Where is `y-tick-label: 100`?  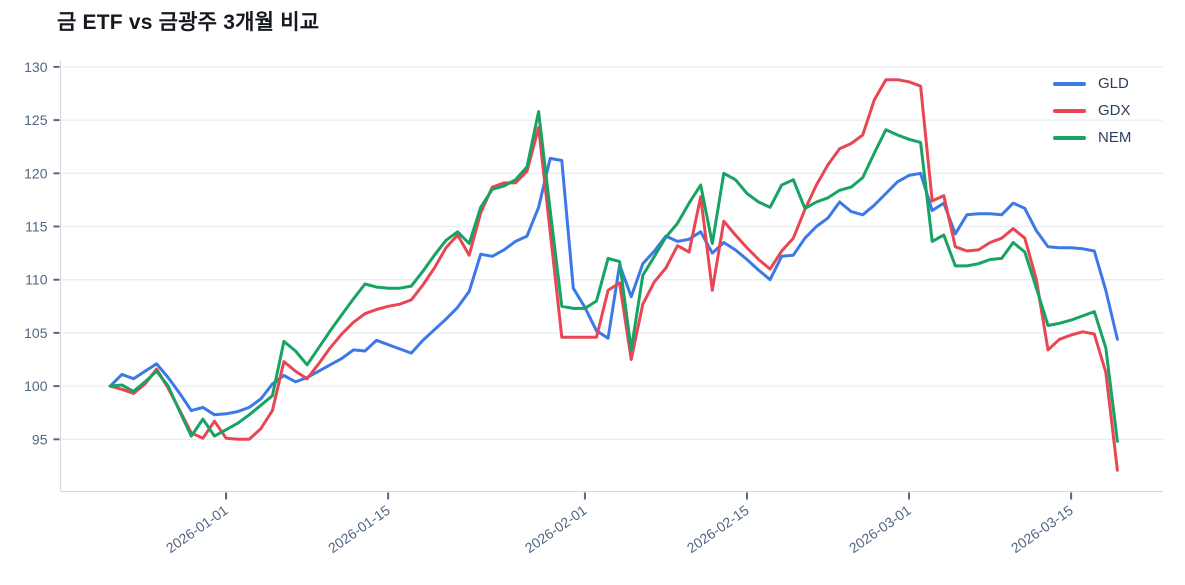
y-tick-label: 100 is located at coordinates (36, 386).